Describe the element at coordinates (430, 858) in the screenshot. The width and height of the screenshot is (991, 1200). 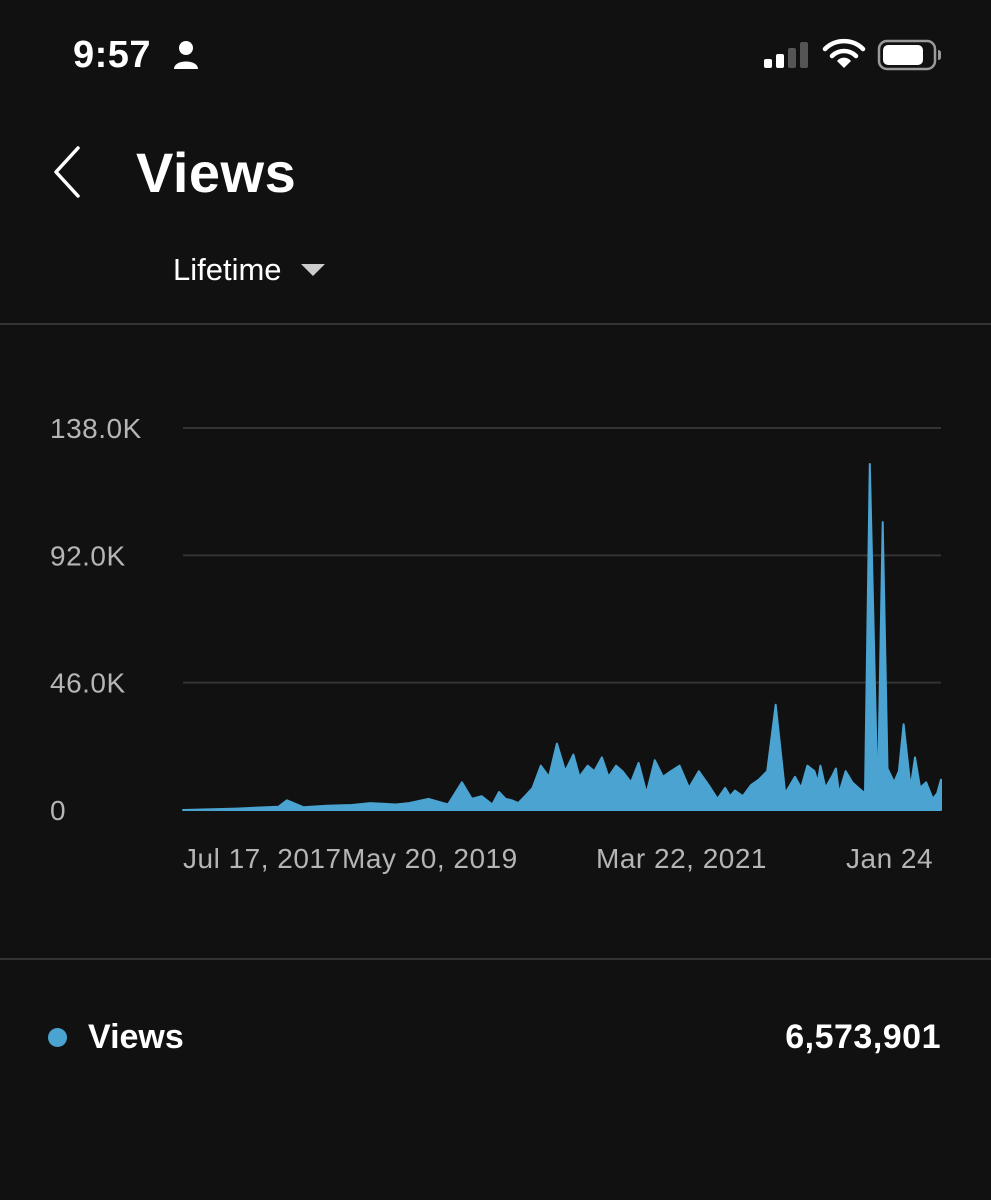
I see `x-tick-label: May 20, 2019` at that location.